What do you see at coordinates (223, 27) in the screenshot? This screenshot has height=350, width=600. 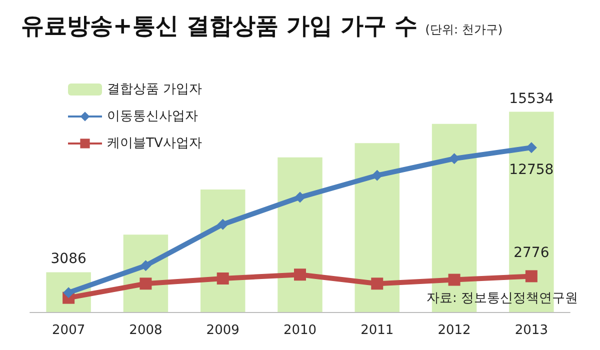 I see `chart-title: 유료방송+통신 결합상품 가입 가구 수` at bounding box center [223, 27].